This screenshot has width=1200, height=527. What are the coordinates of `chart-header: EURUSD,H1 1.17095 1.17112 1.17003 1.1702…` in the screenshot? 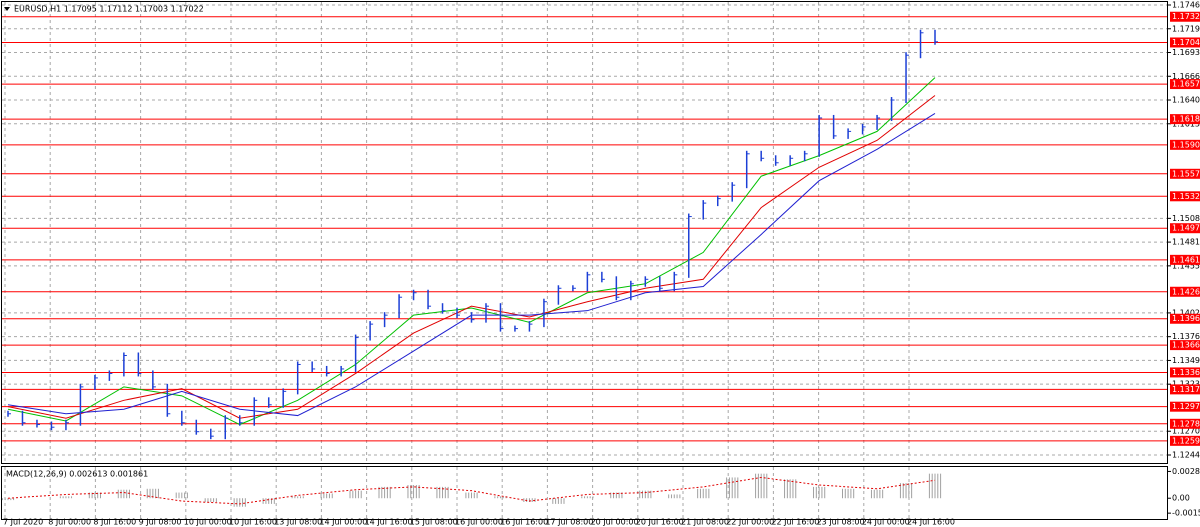 It's located at (109, 9).